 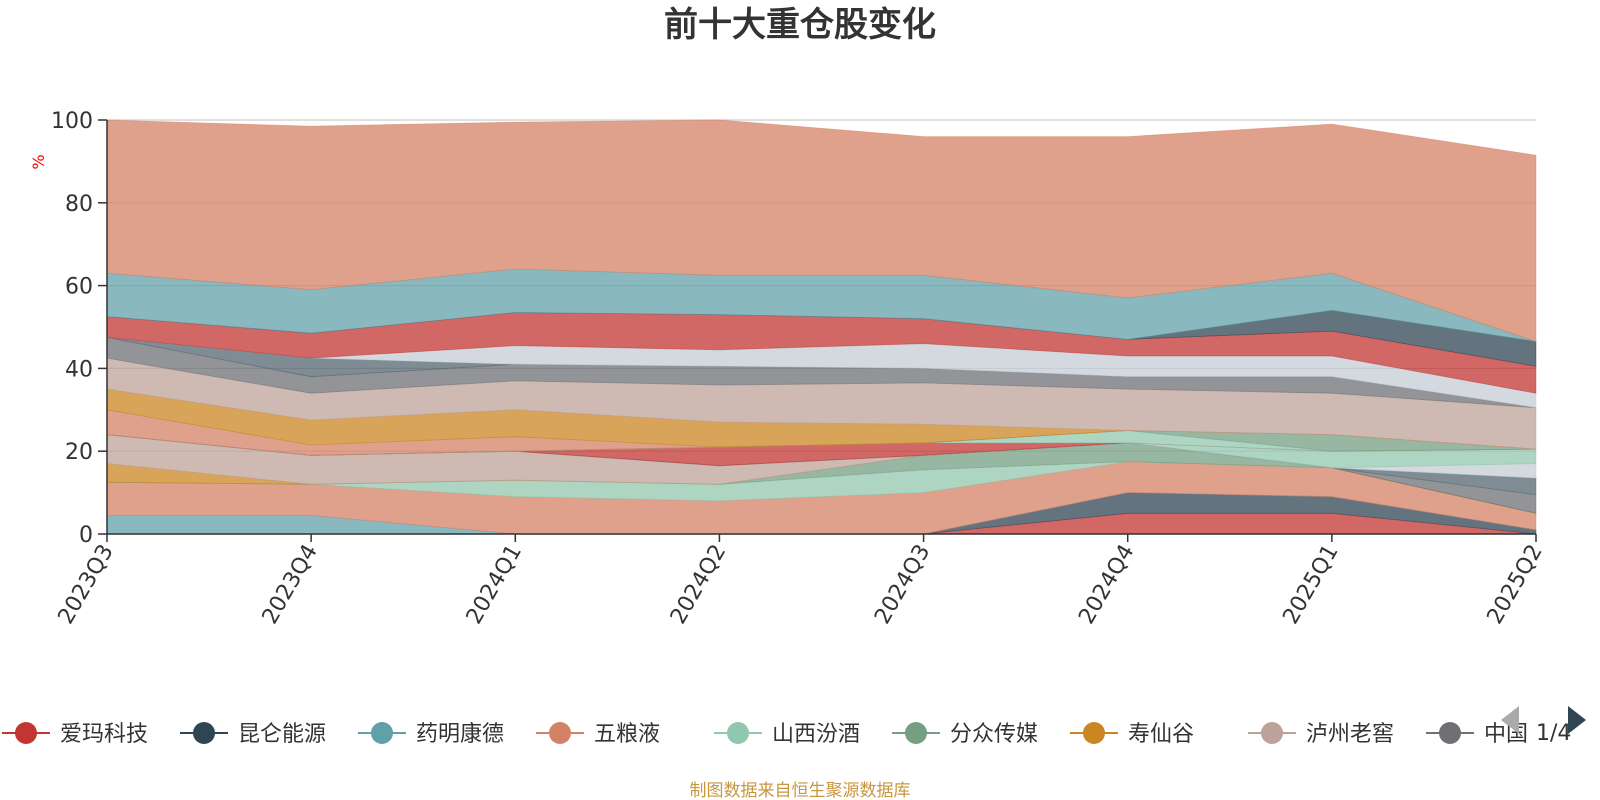 What do you see at coordinates (1510, 720) in the screenshot?
I see `triangle-left-icon` at bounding box center [1510, 720].